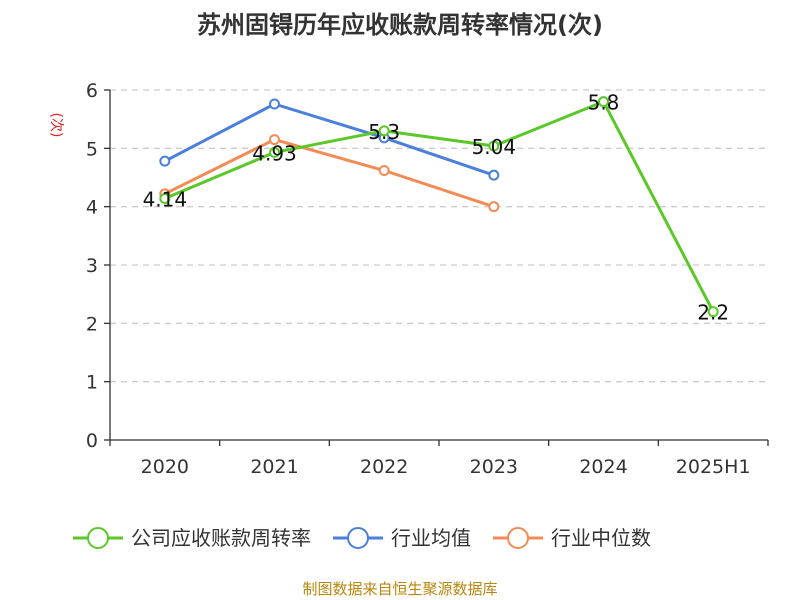 Image resolution: width=800 pixels, height=600 pixels. What do you see at coordinates (431, 538) in the screenshot?
I see `legend-label: 行业均值` at bounding box center [431, 538].